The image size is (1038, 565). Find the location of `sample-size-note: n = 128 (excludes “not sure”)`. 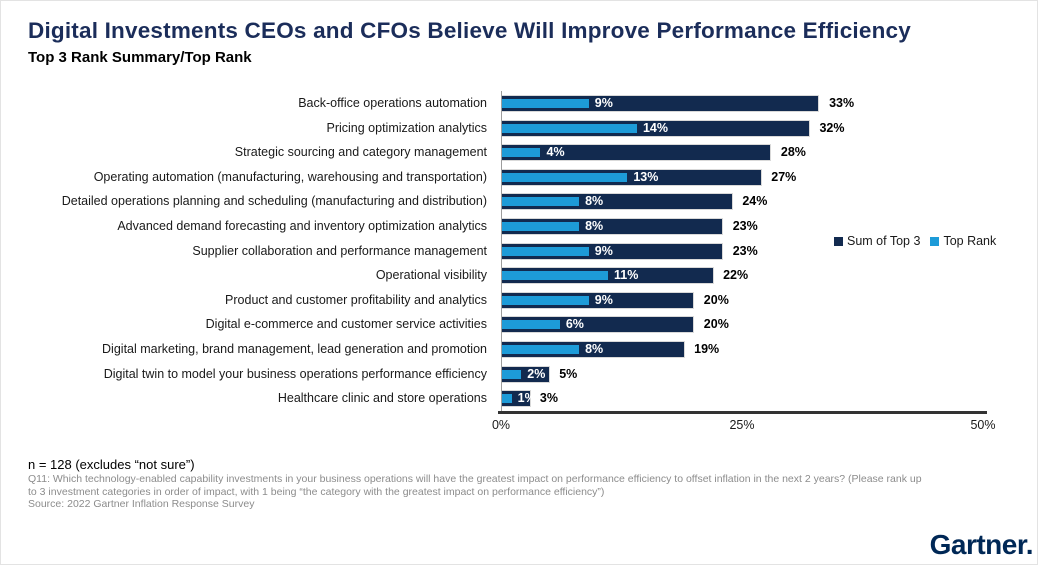

sample-size-note: n = 128 (excludes “not sure”) is located at coordinates (111, 464).